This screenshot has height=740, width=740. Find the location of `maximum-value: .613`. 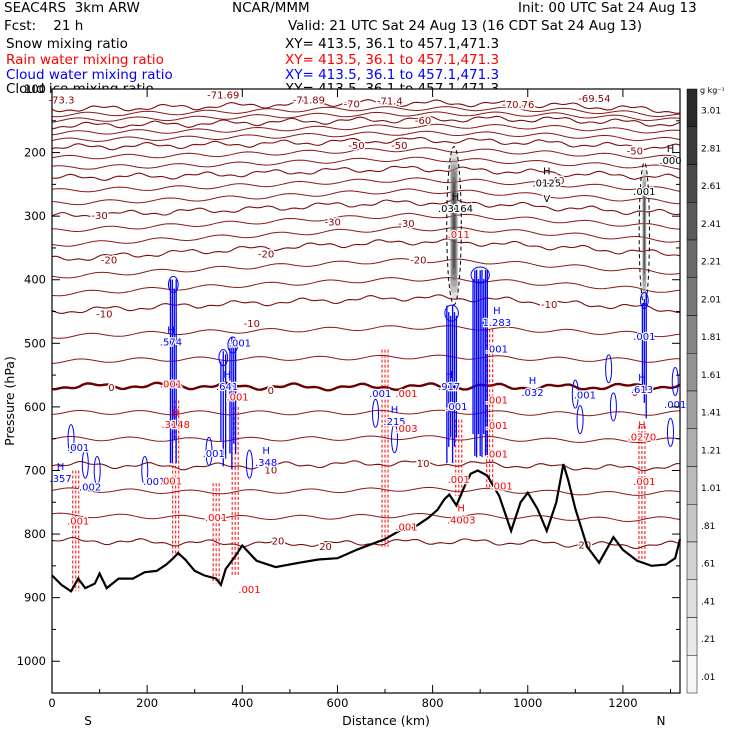

maximum-value: .613 is located at coordinates (642, 390).